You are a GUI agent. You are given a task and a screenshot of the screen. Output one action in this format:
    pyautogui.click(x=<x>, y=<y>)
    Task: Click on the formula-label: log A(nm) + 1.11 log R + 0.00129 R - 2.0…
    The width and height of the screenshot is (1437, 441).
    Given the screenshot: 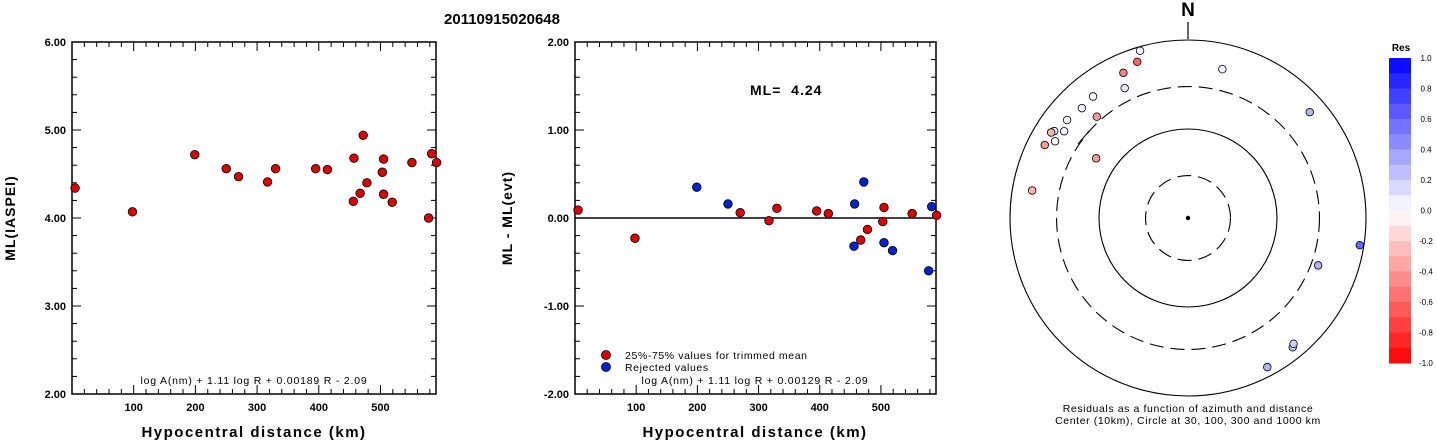 What is the action you would take?
    pyautogui.click(x=755, y=381)
    